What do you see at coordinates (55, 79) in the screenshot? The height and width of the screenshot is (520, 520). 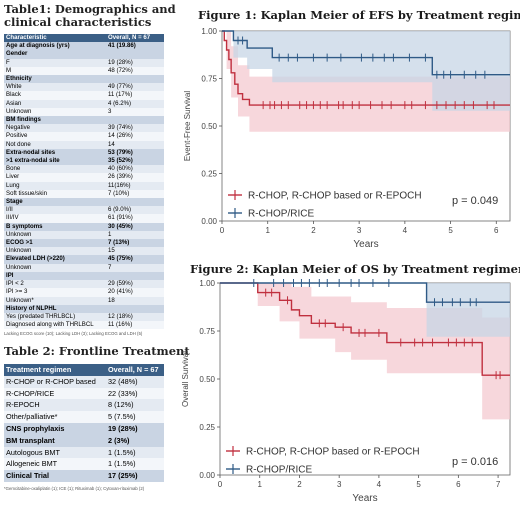 I see `table1-row-label: Ethnicity` at bounding box center [55, 79].